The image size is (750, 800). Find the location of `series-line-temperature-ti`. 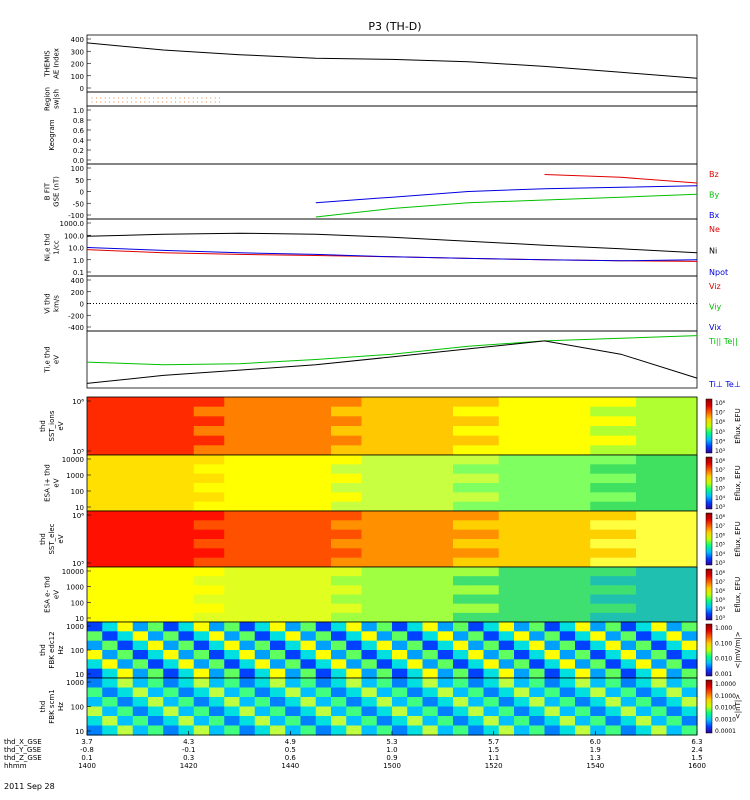

series-line-temperature-ti is located at coordinates (392, 350).